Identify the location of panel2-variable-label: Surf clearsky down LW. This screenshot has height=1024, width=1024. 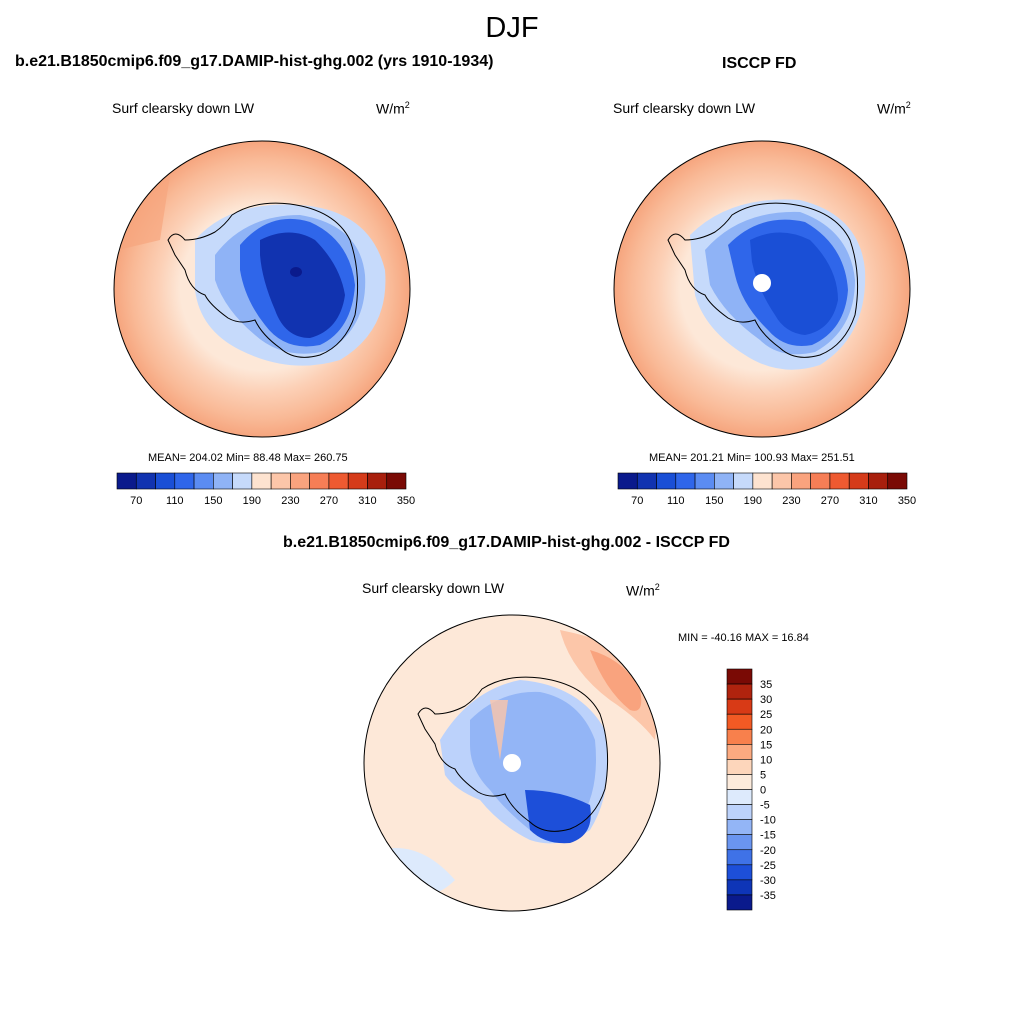
(684, 108).